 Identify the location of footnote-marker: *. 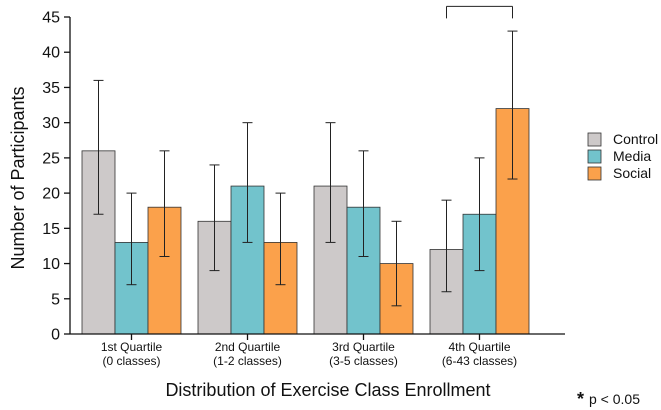
(580, 399).